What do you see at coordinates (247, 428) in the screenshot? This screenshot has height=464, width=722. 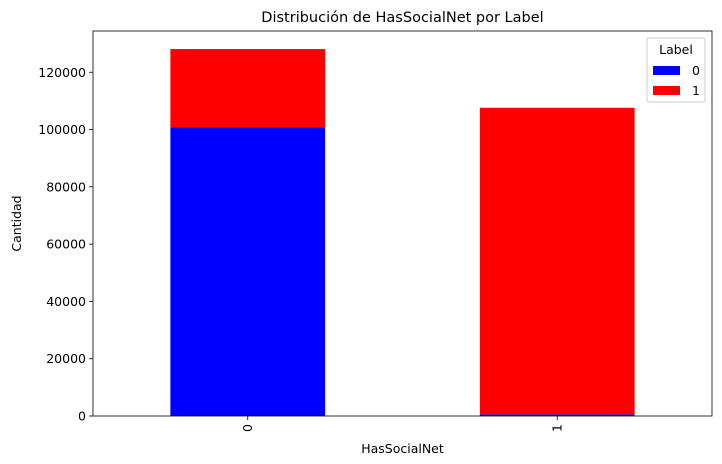 I see `x-tick-label-0: 0` at bounding box center [247, 428].